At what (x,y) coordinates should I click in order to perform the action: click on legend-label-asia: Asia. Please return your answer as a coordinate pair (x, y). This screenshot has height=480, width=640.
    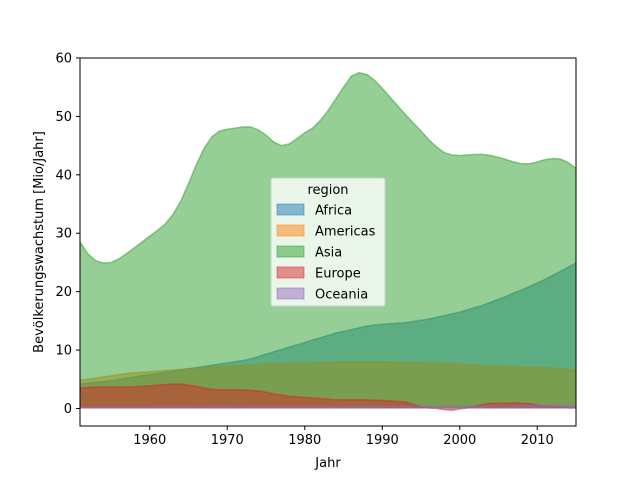
    Looking at the image, I should click on (328, 253).